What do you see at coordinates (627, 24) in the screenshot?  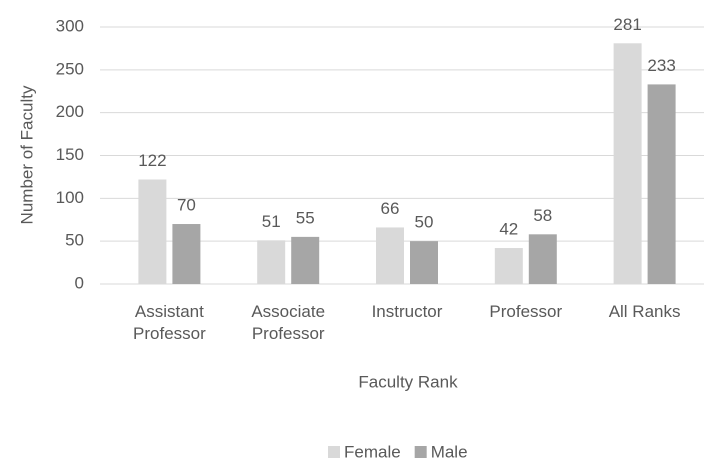 I see `data-label: 281` at bounding box center [627, 24].